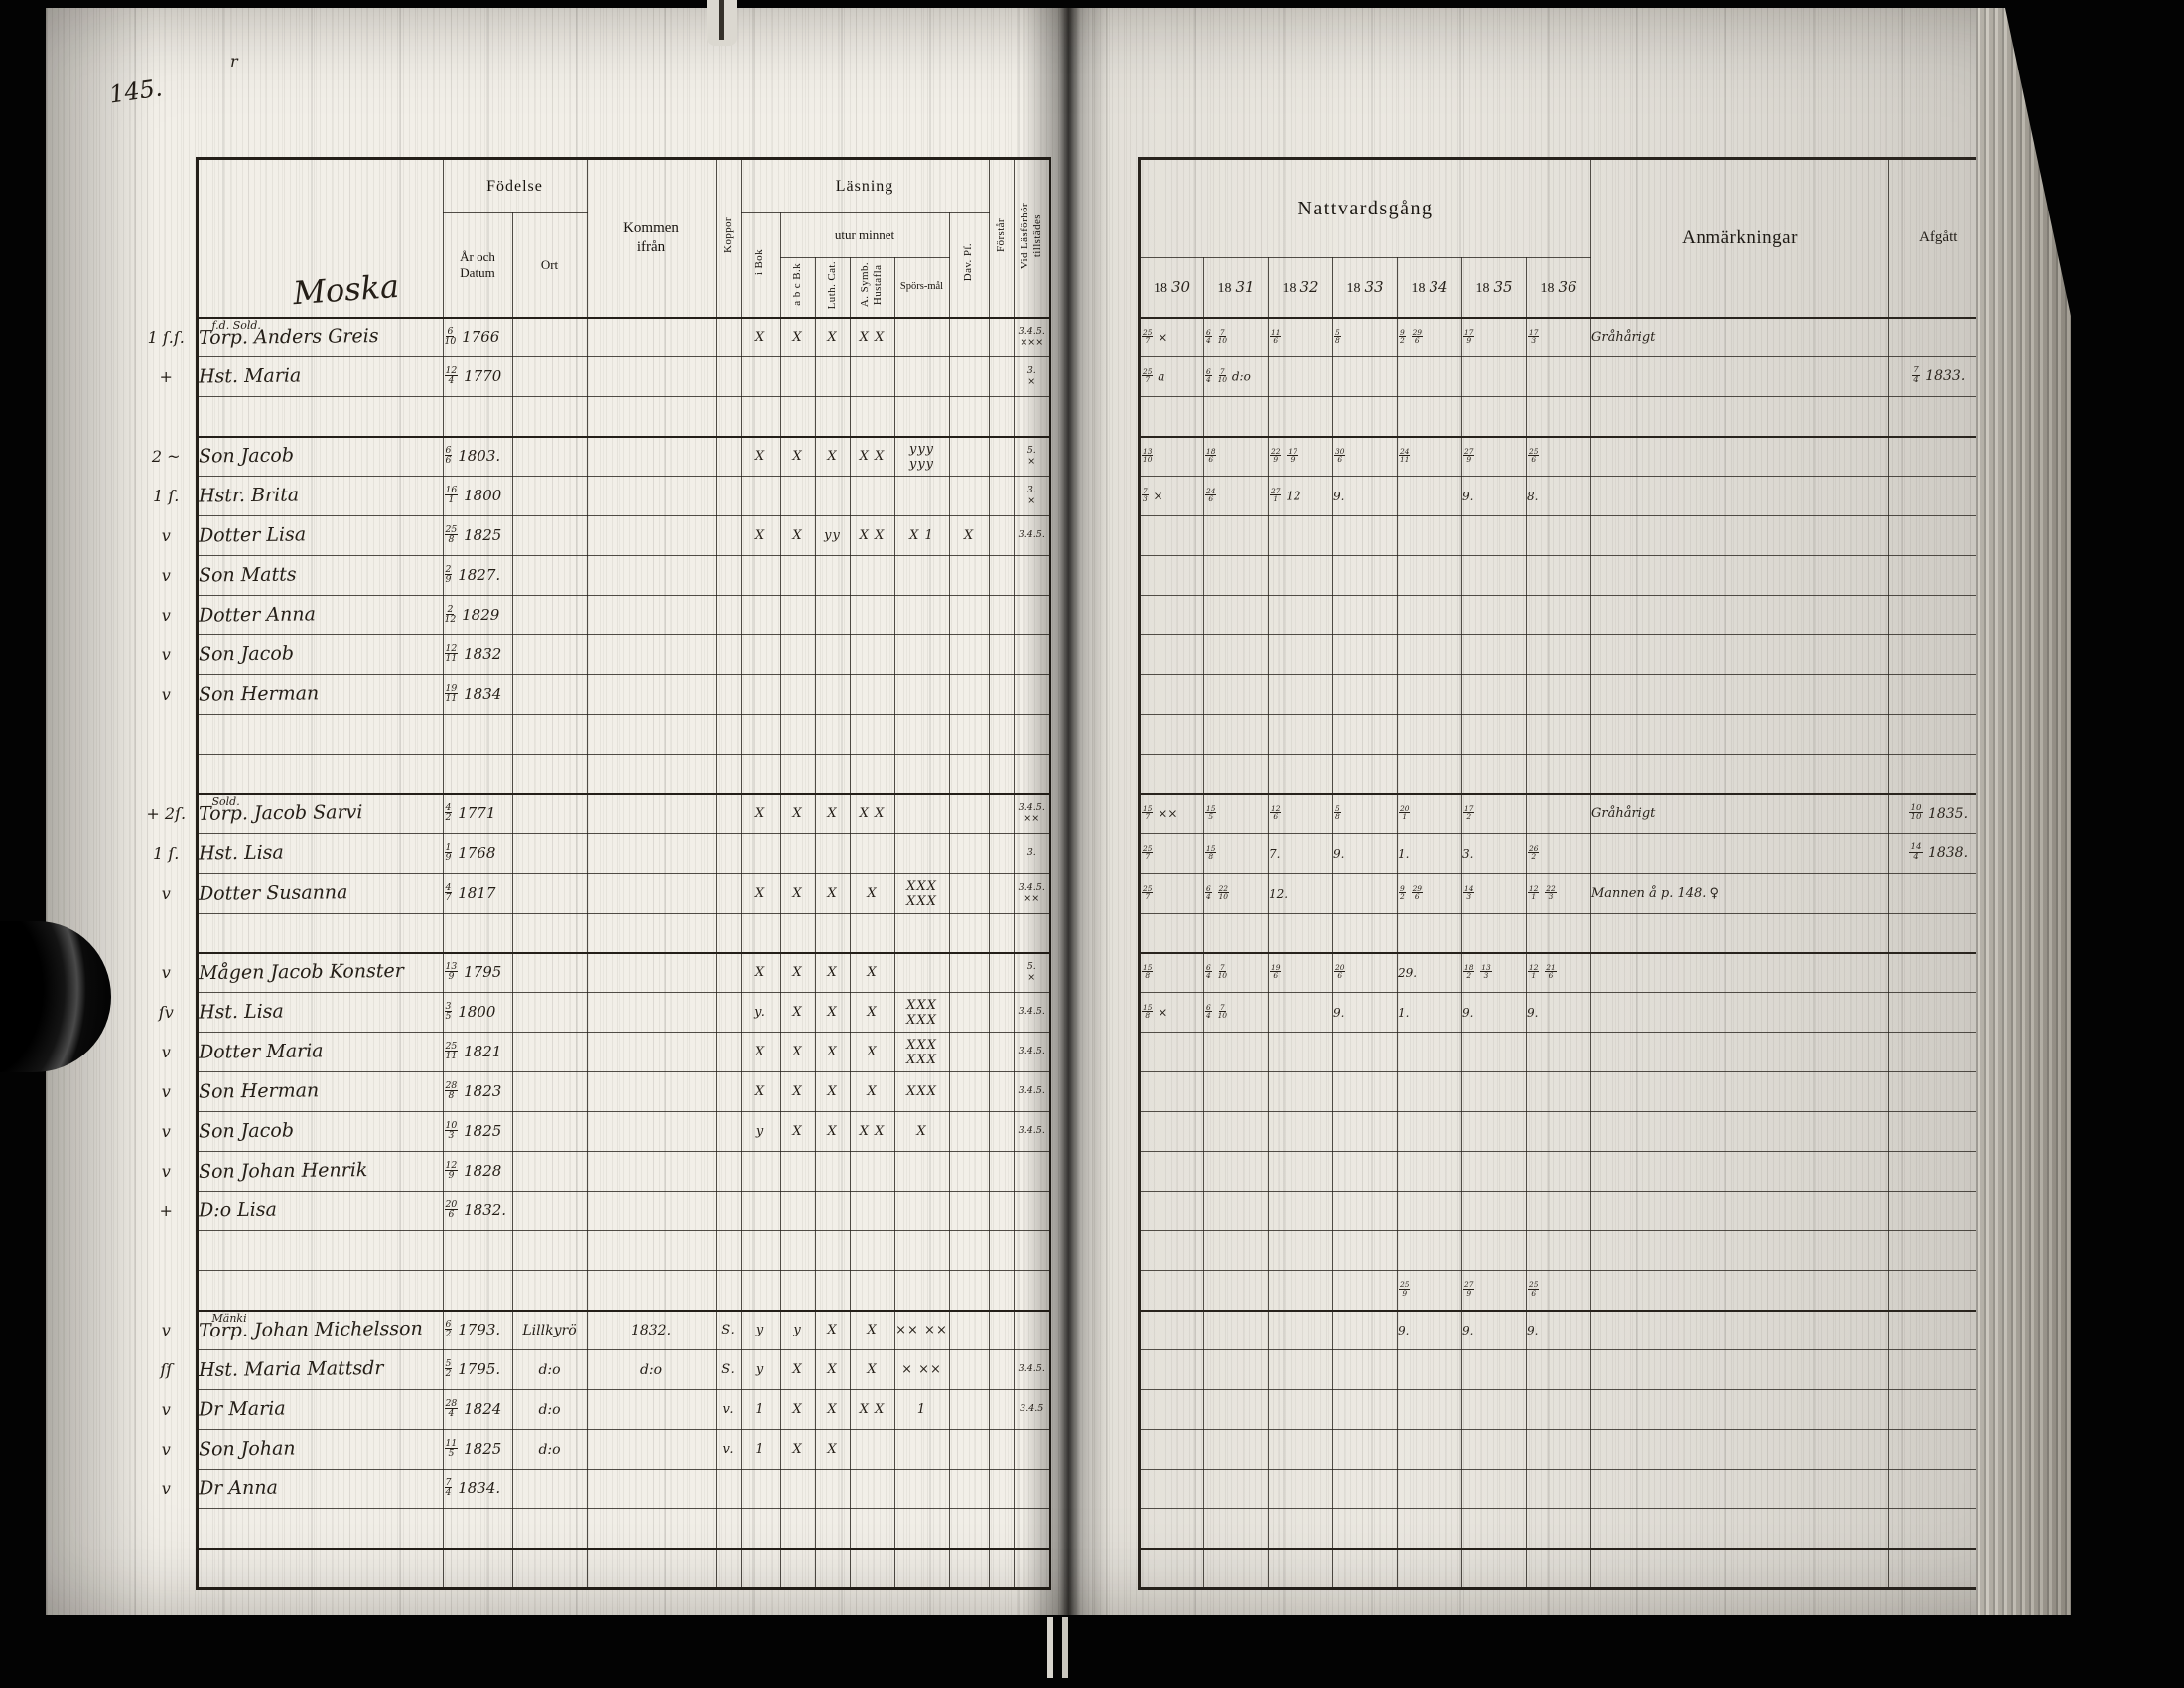 The height and width of the screenshot is (1688, 2184). What do you see at coordinates (1365, 1012) in the screenshot?
I see `communion-year-cell: 9.` at bounding box center [1365, 1012].